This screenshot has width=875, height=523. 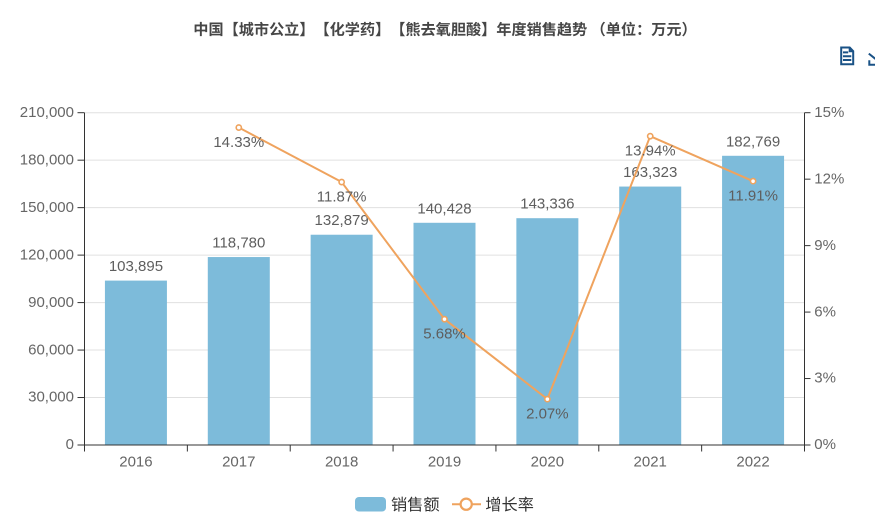 What do you see at coordinates (47, 207) in the screenshot?
I see `svg-text: 150,000` at bounding box center [47, 207].